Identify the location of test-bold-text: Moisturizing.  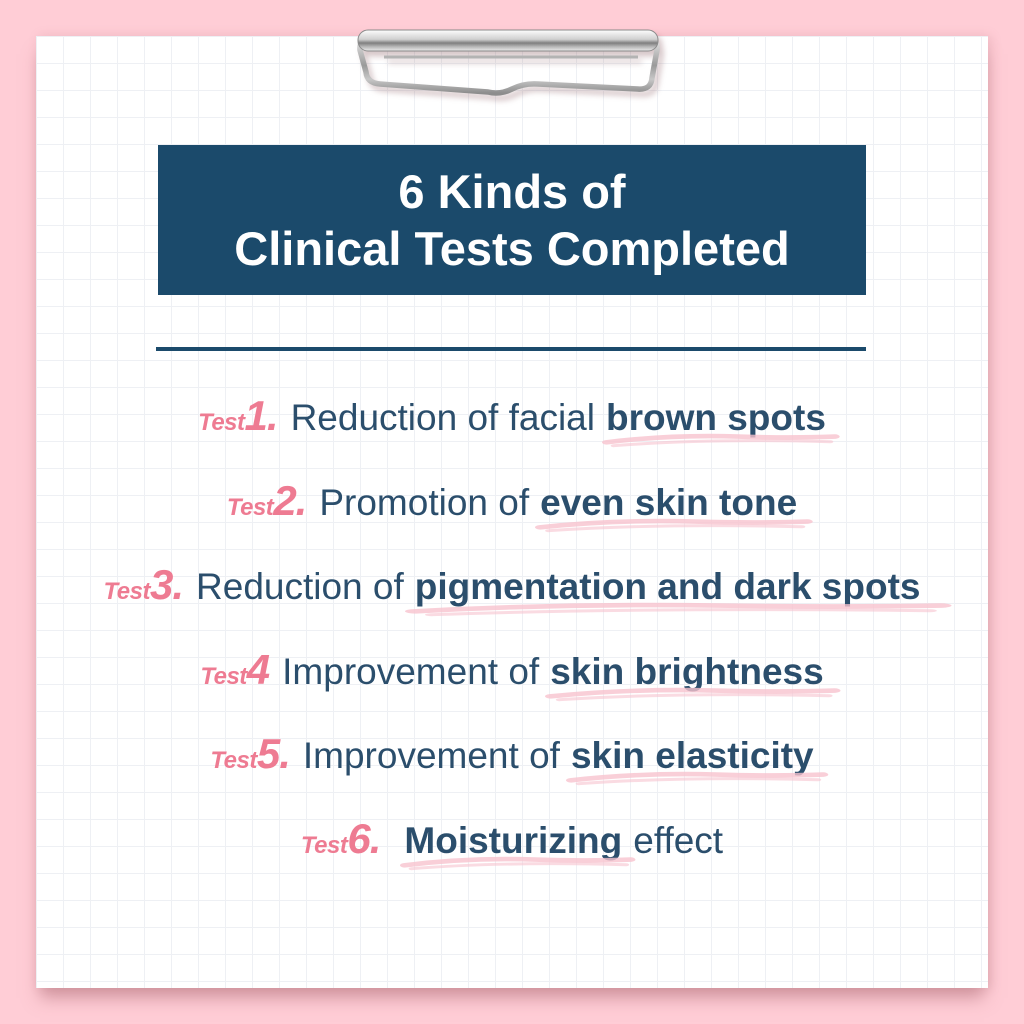
(513, 840).